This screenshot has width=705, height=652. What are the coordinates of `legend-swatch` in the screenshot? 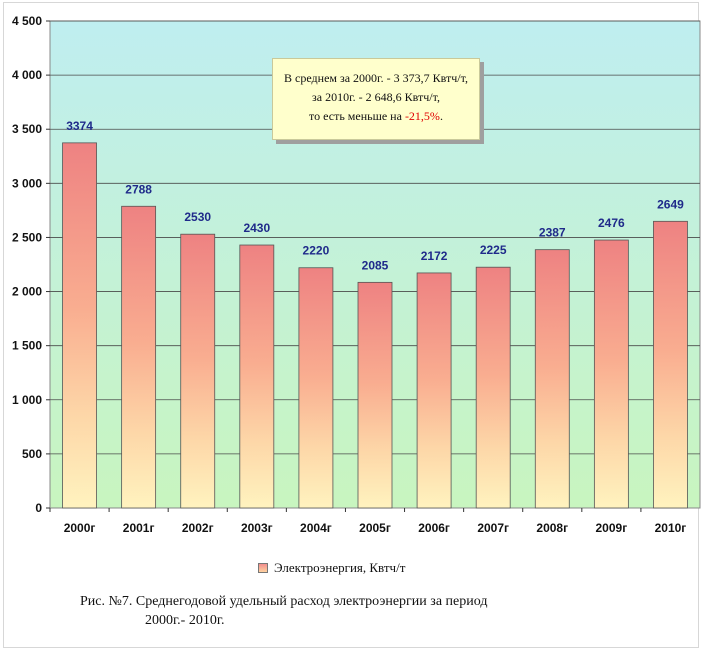 It's located at (263, 568).